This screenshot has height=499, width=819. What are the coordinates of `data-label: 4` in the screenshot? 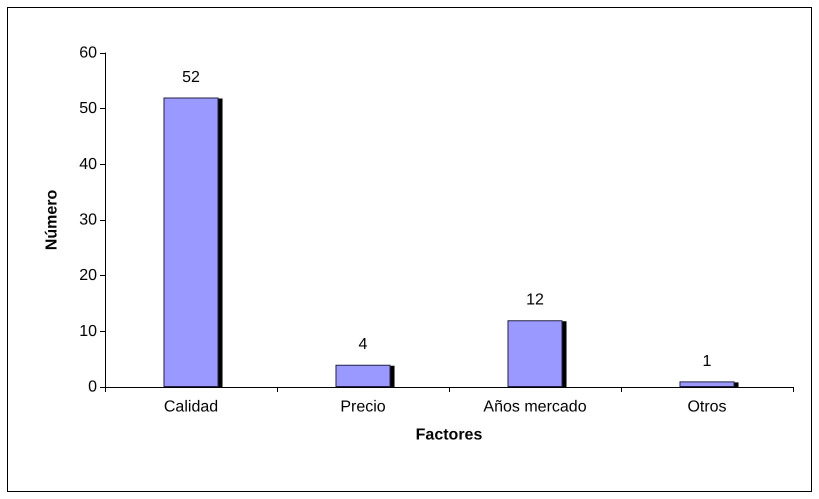 It's located at (363, 345).